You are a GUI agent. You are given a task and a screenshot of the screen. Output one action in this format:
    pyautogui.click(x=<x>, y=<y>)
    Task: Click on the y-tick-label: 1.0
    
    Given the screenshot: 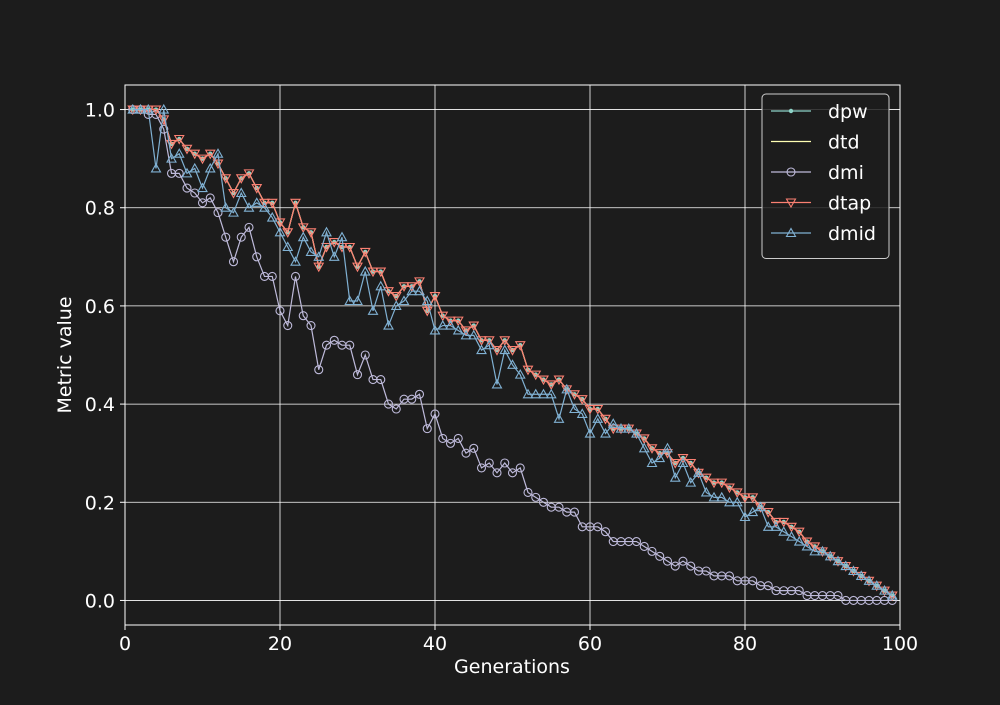 What is the action you would take?
    pyautogui.click(x=100, y=111)
    